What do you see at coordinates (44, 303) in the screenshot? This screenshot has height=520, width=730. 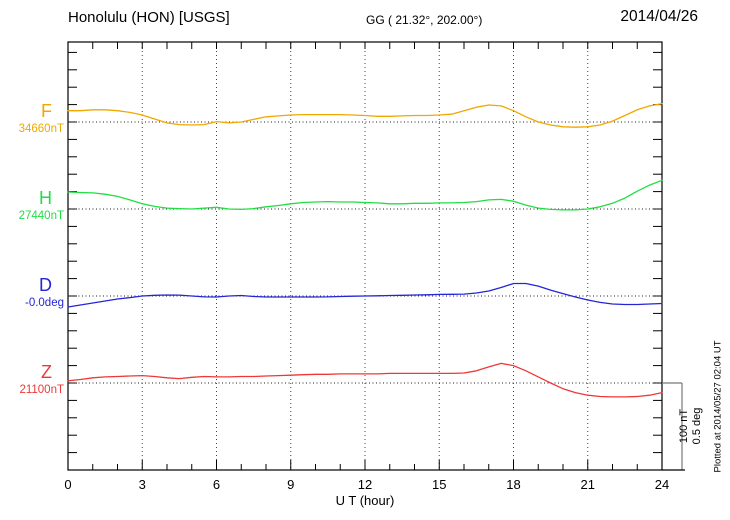 I see `trace-basevalue-d: -0.0deg` at bounding box center [44, 303].